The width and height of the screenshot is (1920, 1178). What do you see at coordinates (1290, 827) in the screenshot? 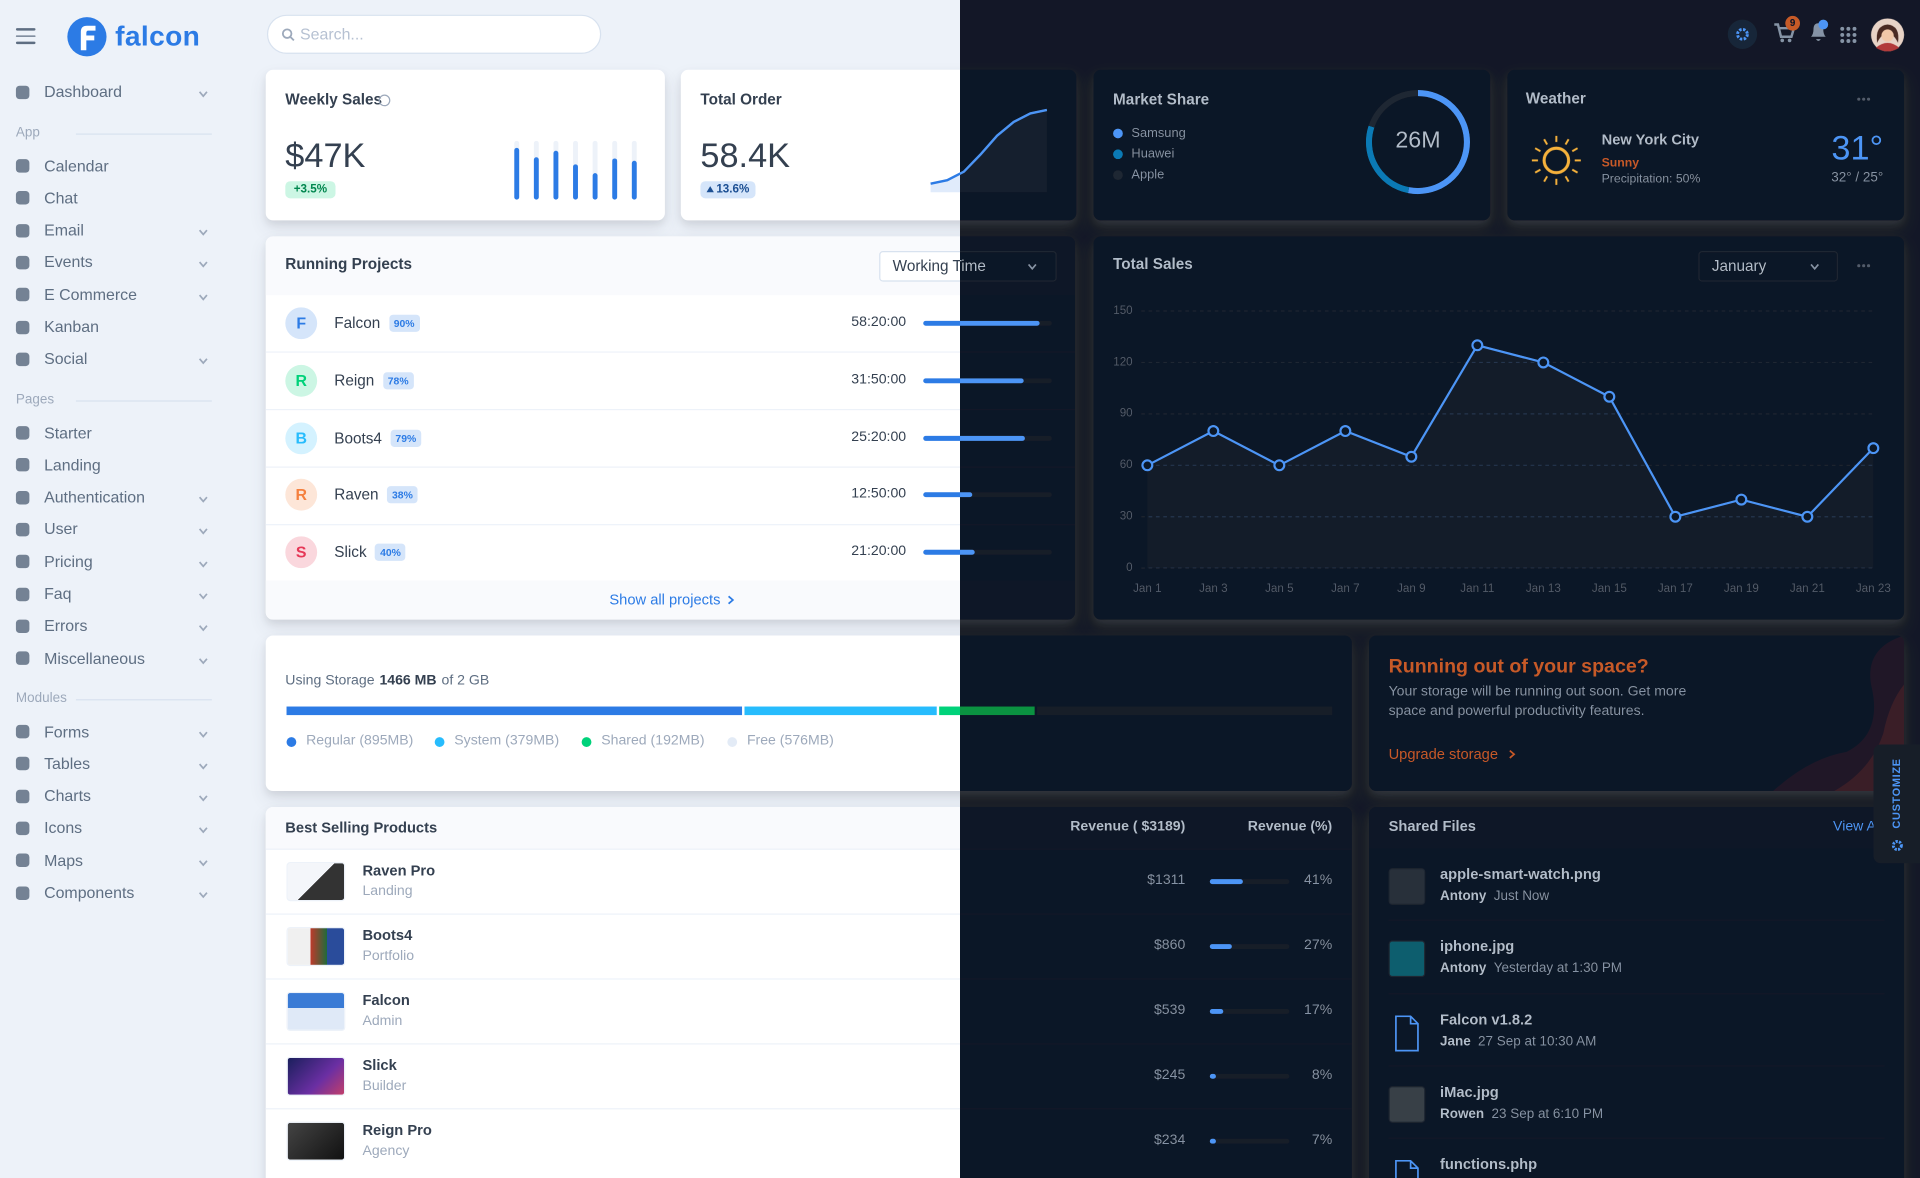
I see `column-header: Revenue (%)` at bounding box center [1290, 827].